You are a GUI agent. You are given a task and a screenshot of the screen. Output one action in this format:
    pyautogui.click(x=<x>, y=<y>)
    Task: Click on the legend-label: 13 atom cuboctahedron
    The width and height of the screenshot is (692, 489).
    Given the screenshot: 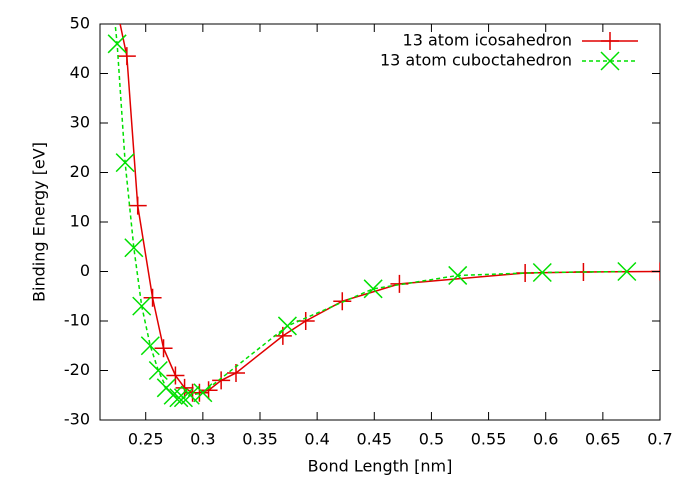 What is the action you would take?
    pyautogui.click(x=476, y=60)
    